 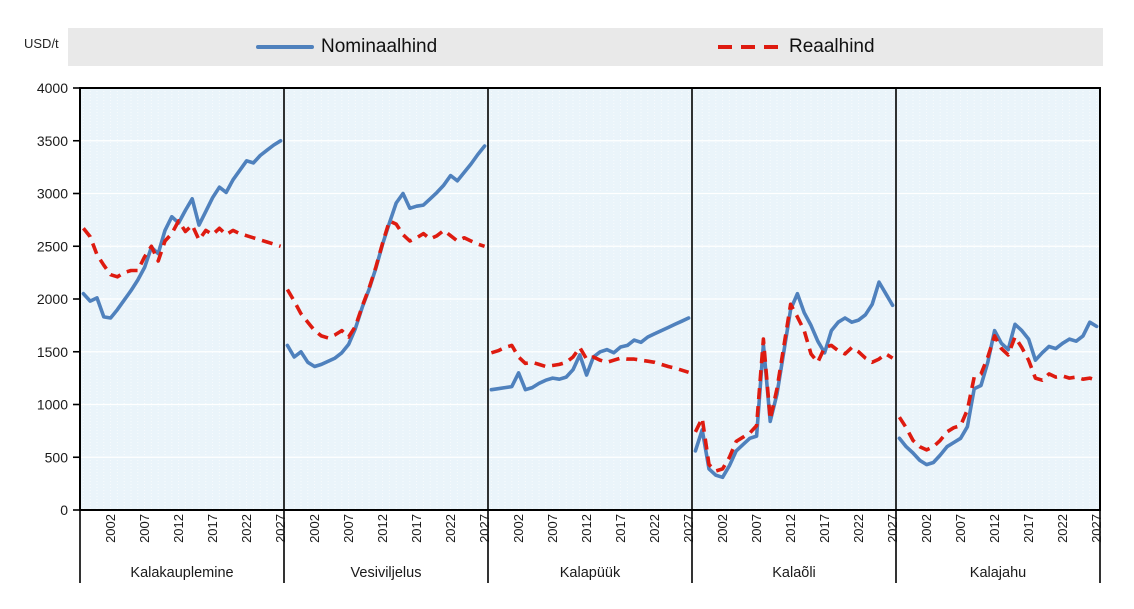 What do you see at coordinates (824, 528) in the screenshot?
I see `x-tick-label-kalaoli-2017: 2017` at bounding box center [824, 528].